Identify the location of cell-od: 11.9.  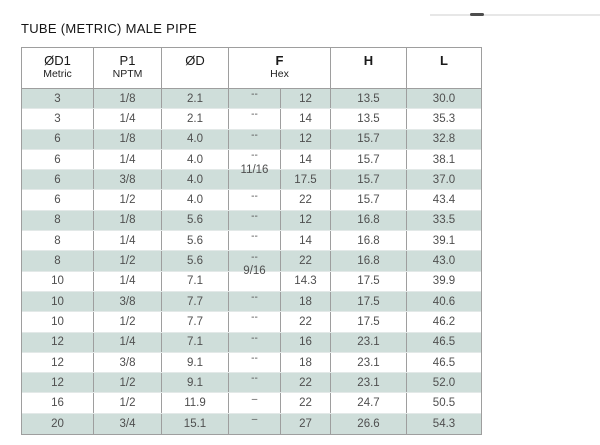
(195, 403).